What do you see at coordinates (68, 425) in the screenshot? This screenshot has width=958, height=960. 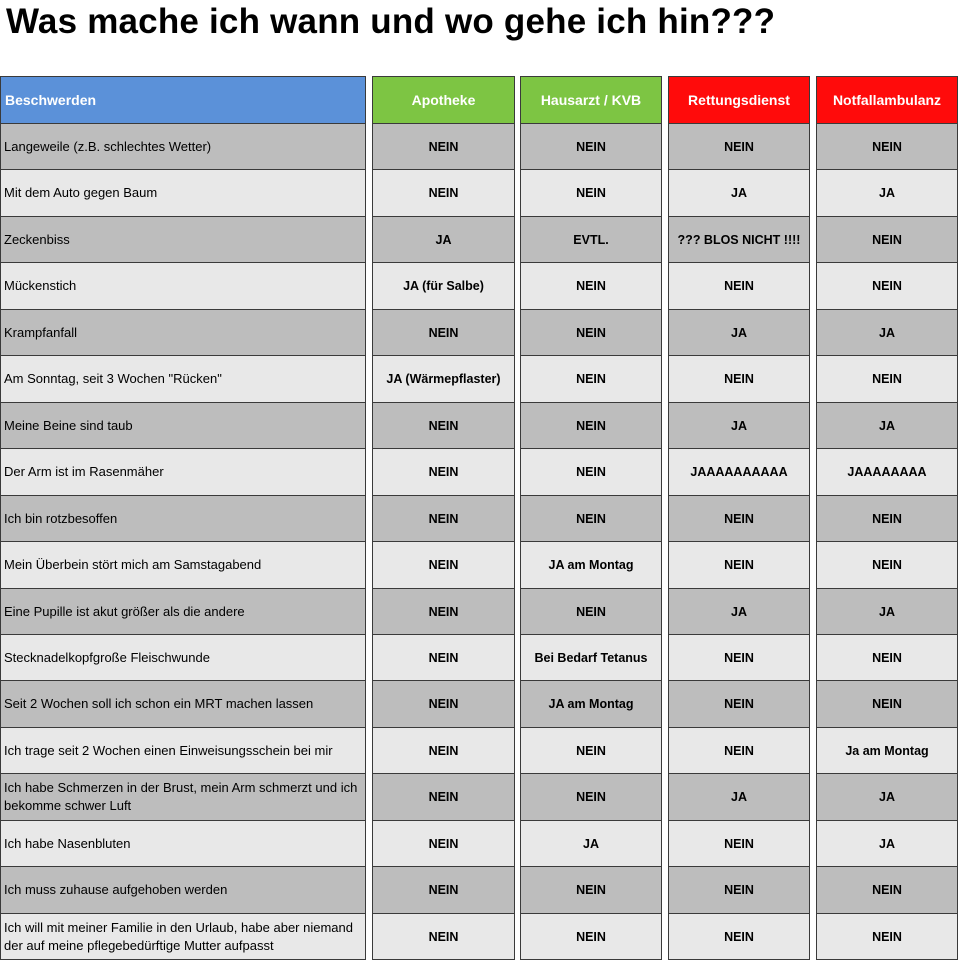 I see `row-label-text: Meine Beine sind taub` at bounding box center [68, 425].